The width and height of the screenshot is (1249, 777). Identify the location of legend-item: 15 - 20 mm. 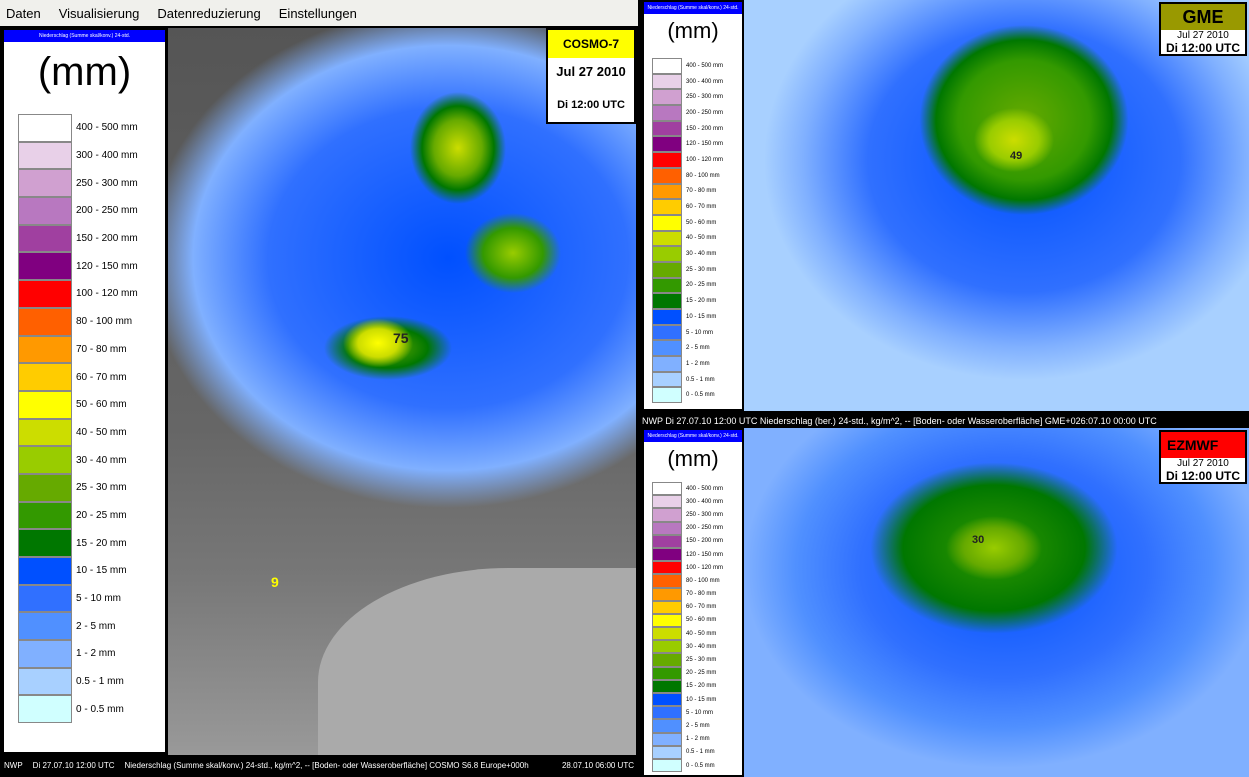
(687, 301).